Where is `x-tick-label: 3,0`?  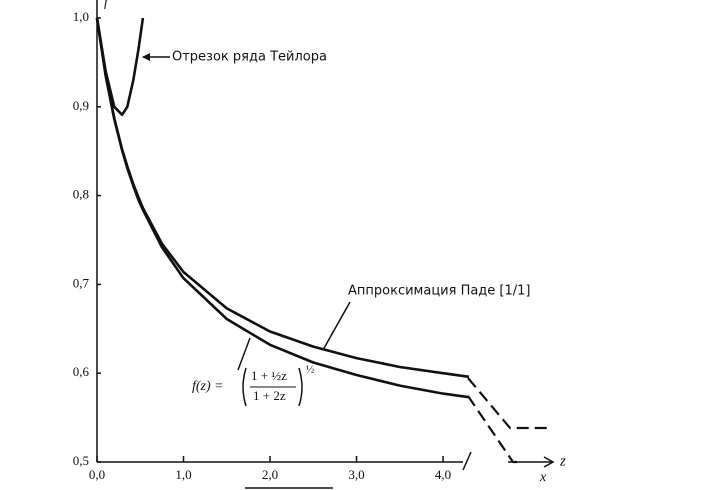 x-tick-label: 3,0 is located at coordinates (356, 474).